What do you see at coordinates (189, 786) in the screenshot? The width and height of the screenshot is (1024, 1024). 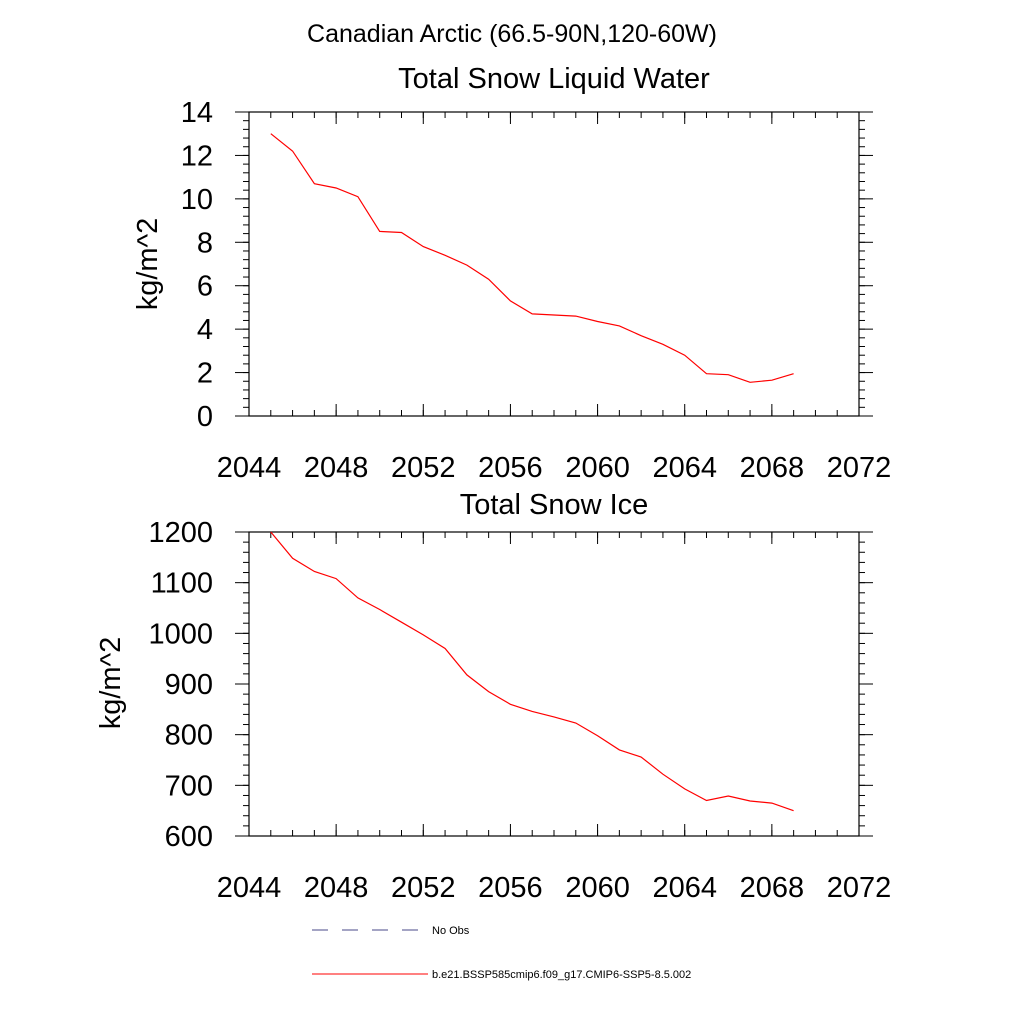 I see `y-tick-label: 700` at bounding box center [189, 786].